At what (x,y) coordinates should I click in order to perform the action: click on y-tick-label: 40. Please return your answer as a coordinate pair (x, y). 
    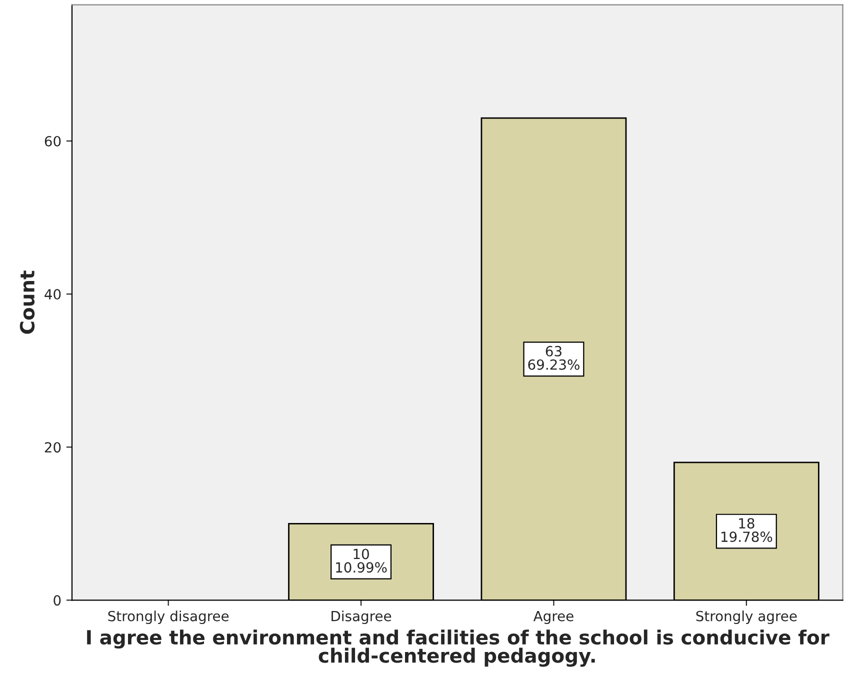
    Looking at the image, I should click on (52, 294).